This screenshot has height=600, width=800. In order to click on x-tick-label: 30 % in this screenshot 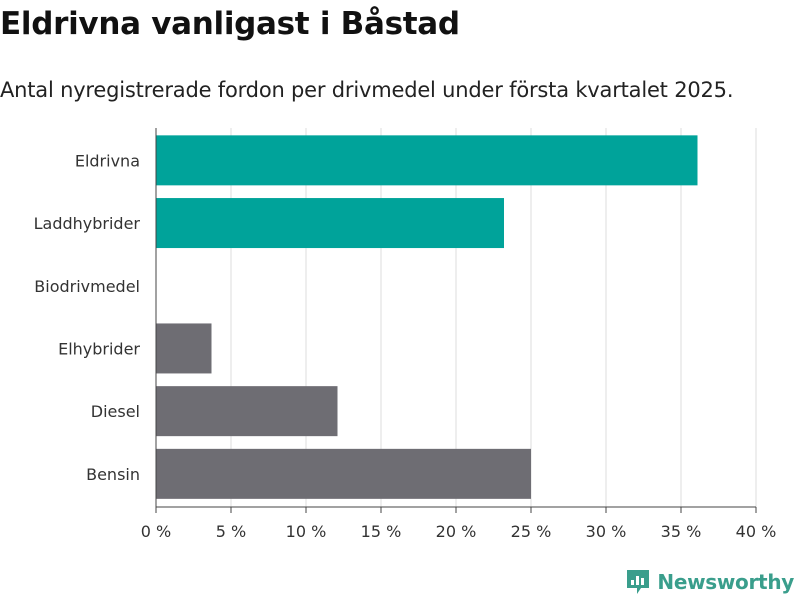, I will do `click(606, 531)`.